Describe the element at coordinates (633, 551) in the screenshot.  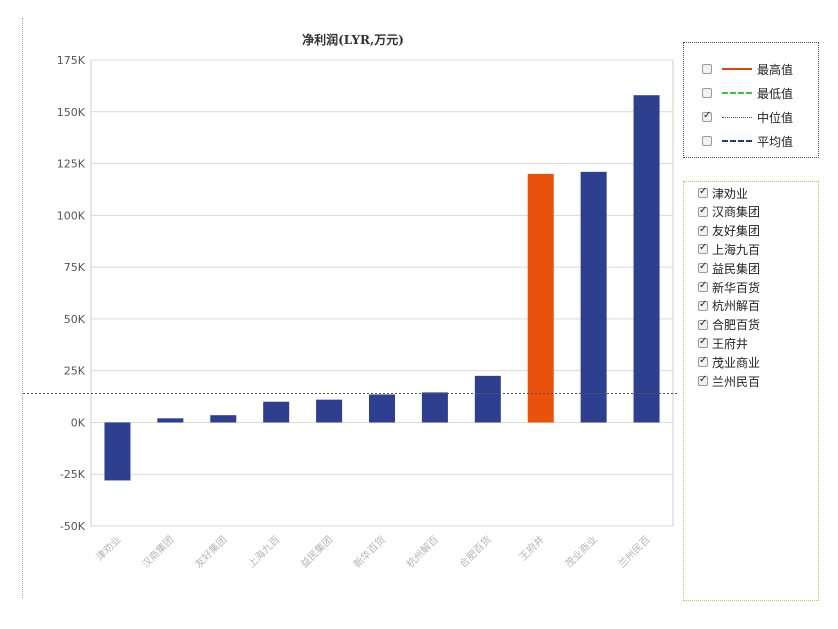
I see `x-tick-label: 兰州民百` at that location.